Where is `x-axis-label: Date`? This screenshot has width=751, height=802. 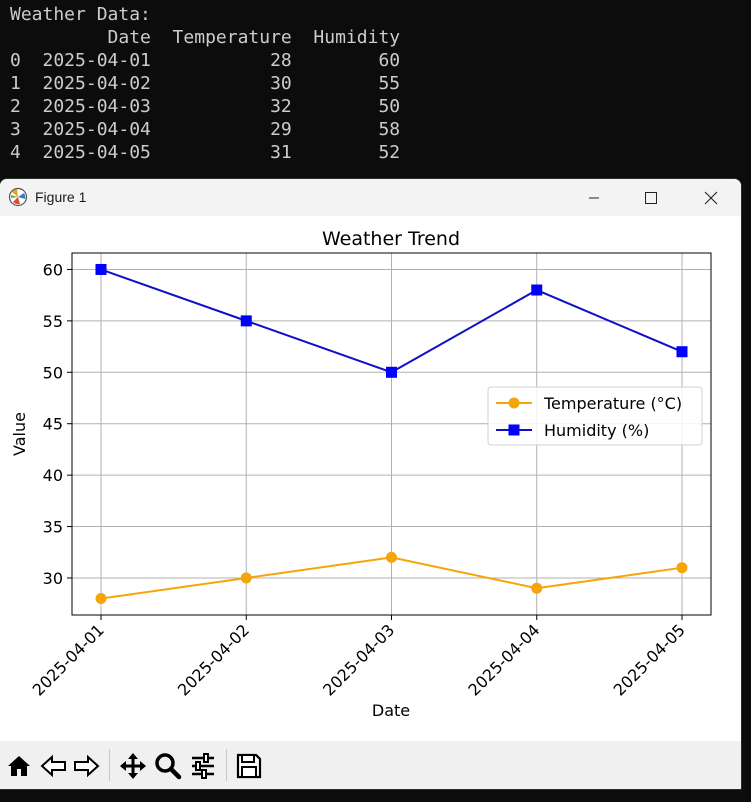 x-axis-label: Date is located at coordinates (391, 710).